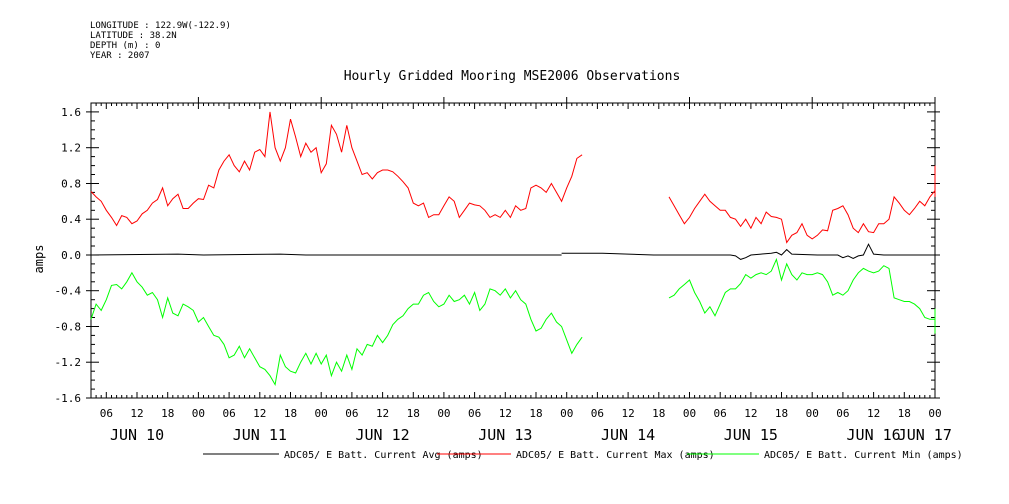 This screenshot has height=504, width=1009. What do you see at coordinates (125, 46) in the screenshot?
I see `depth-label: DEPTH (m) : 0` at bounding box center [125, 46].